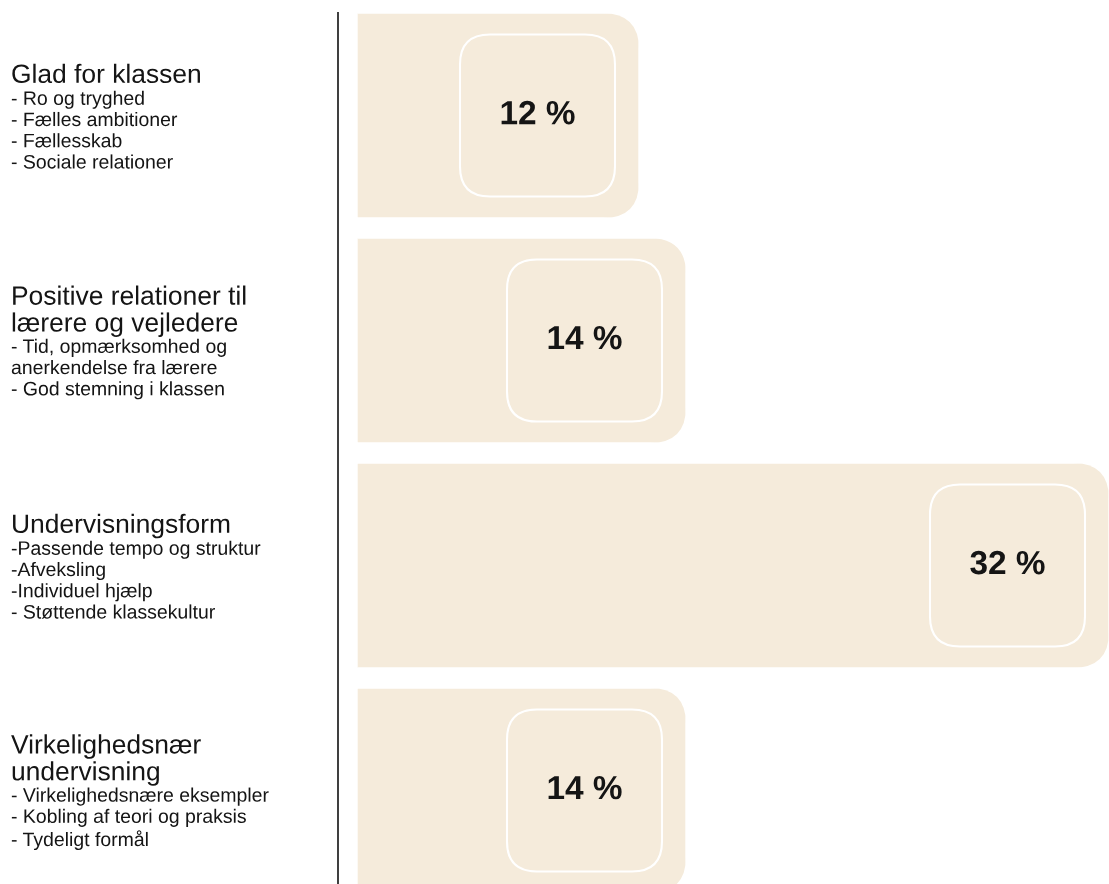 This screenshot has width=1109, height=884. Describe the element at coordinates (121, 526) in the screenshot. I see `y-tick-label: Undervisningsform` at that location.